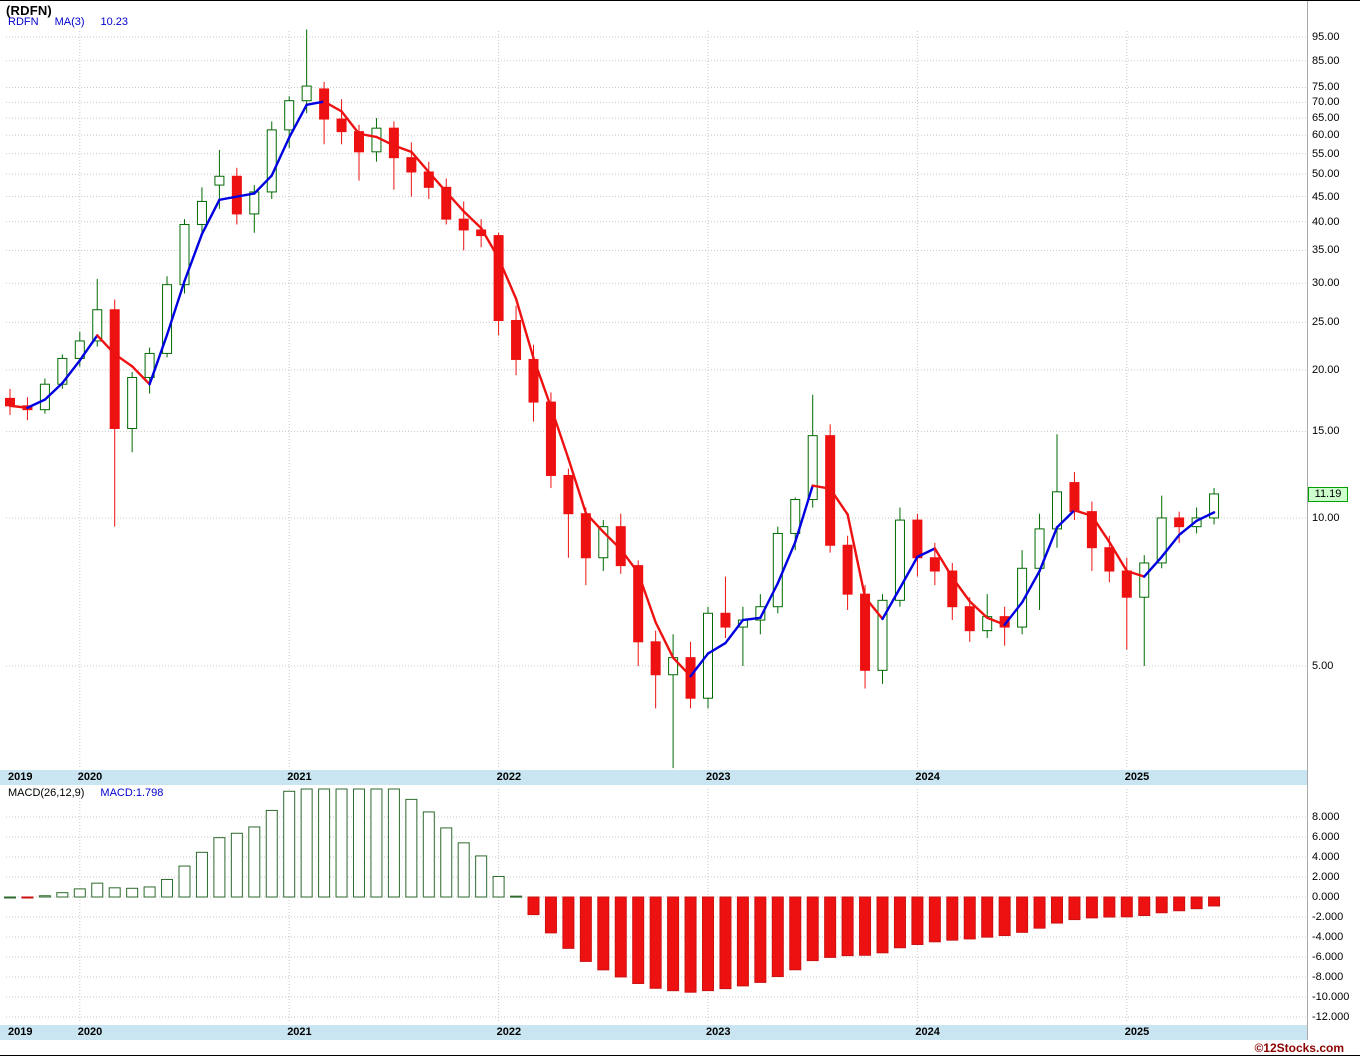 This screenshot has height=1056, width=1360. Describe the element at coordinates (1326, 60) in the screenshot. I see `price-axis-label: 85.00` at that location.